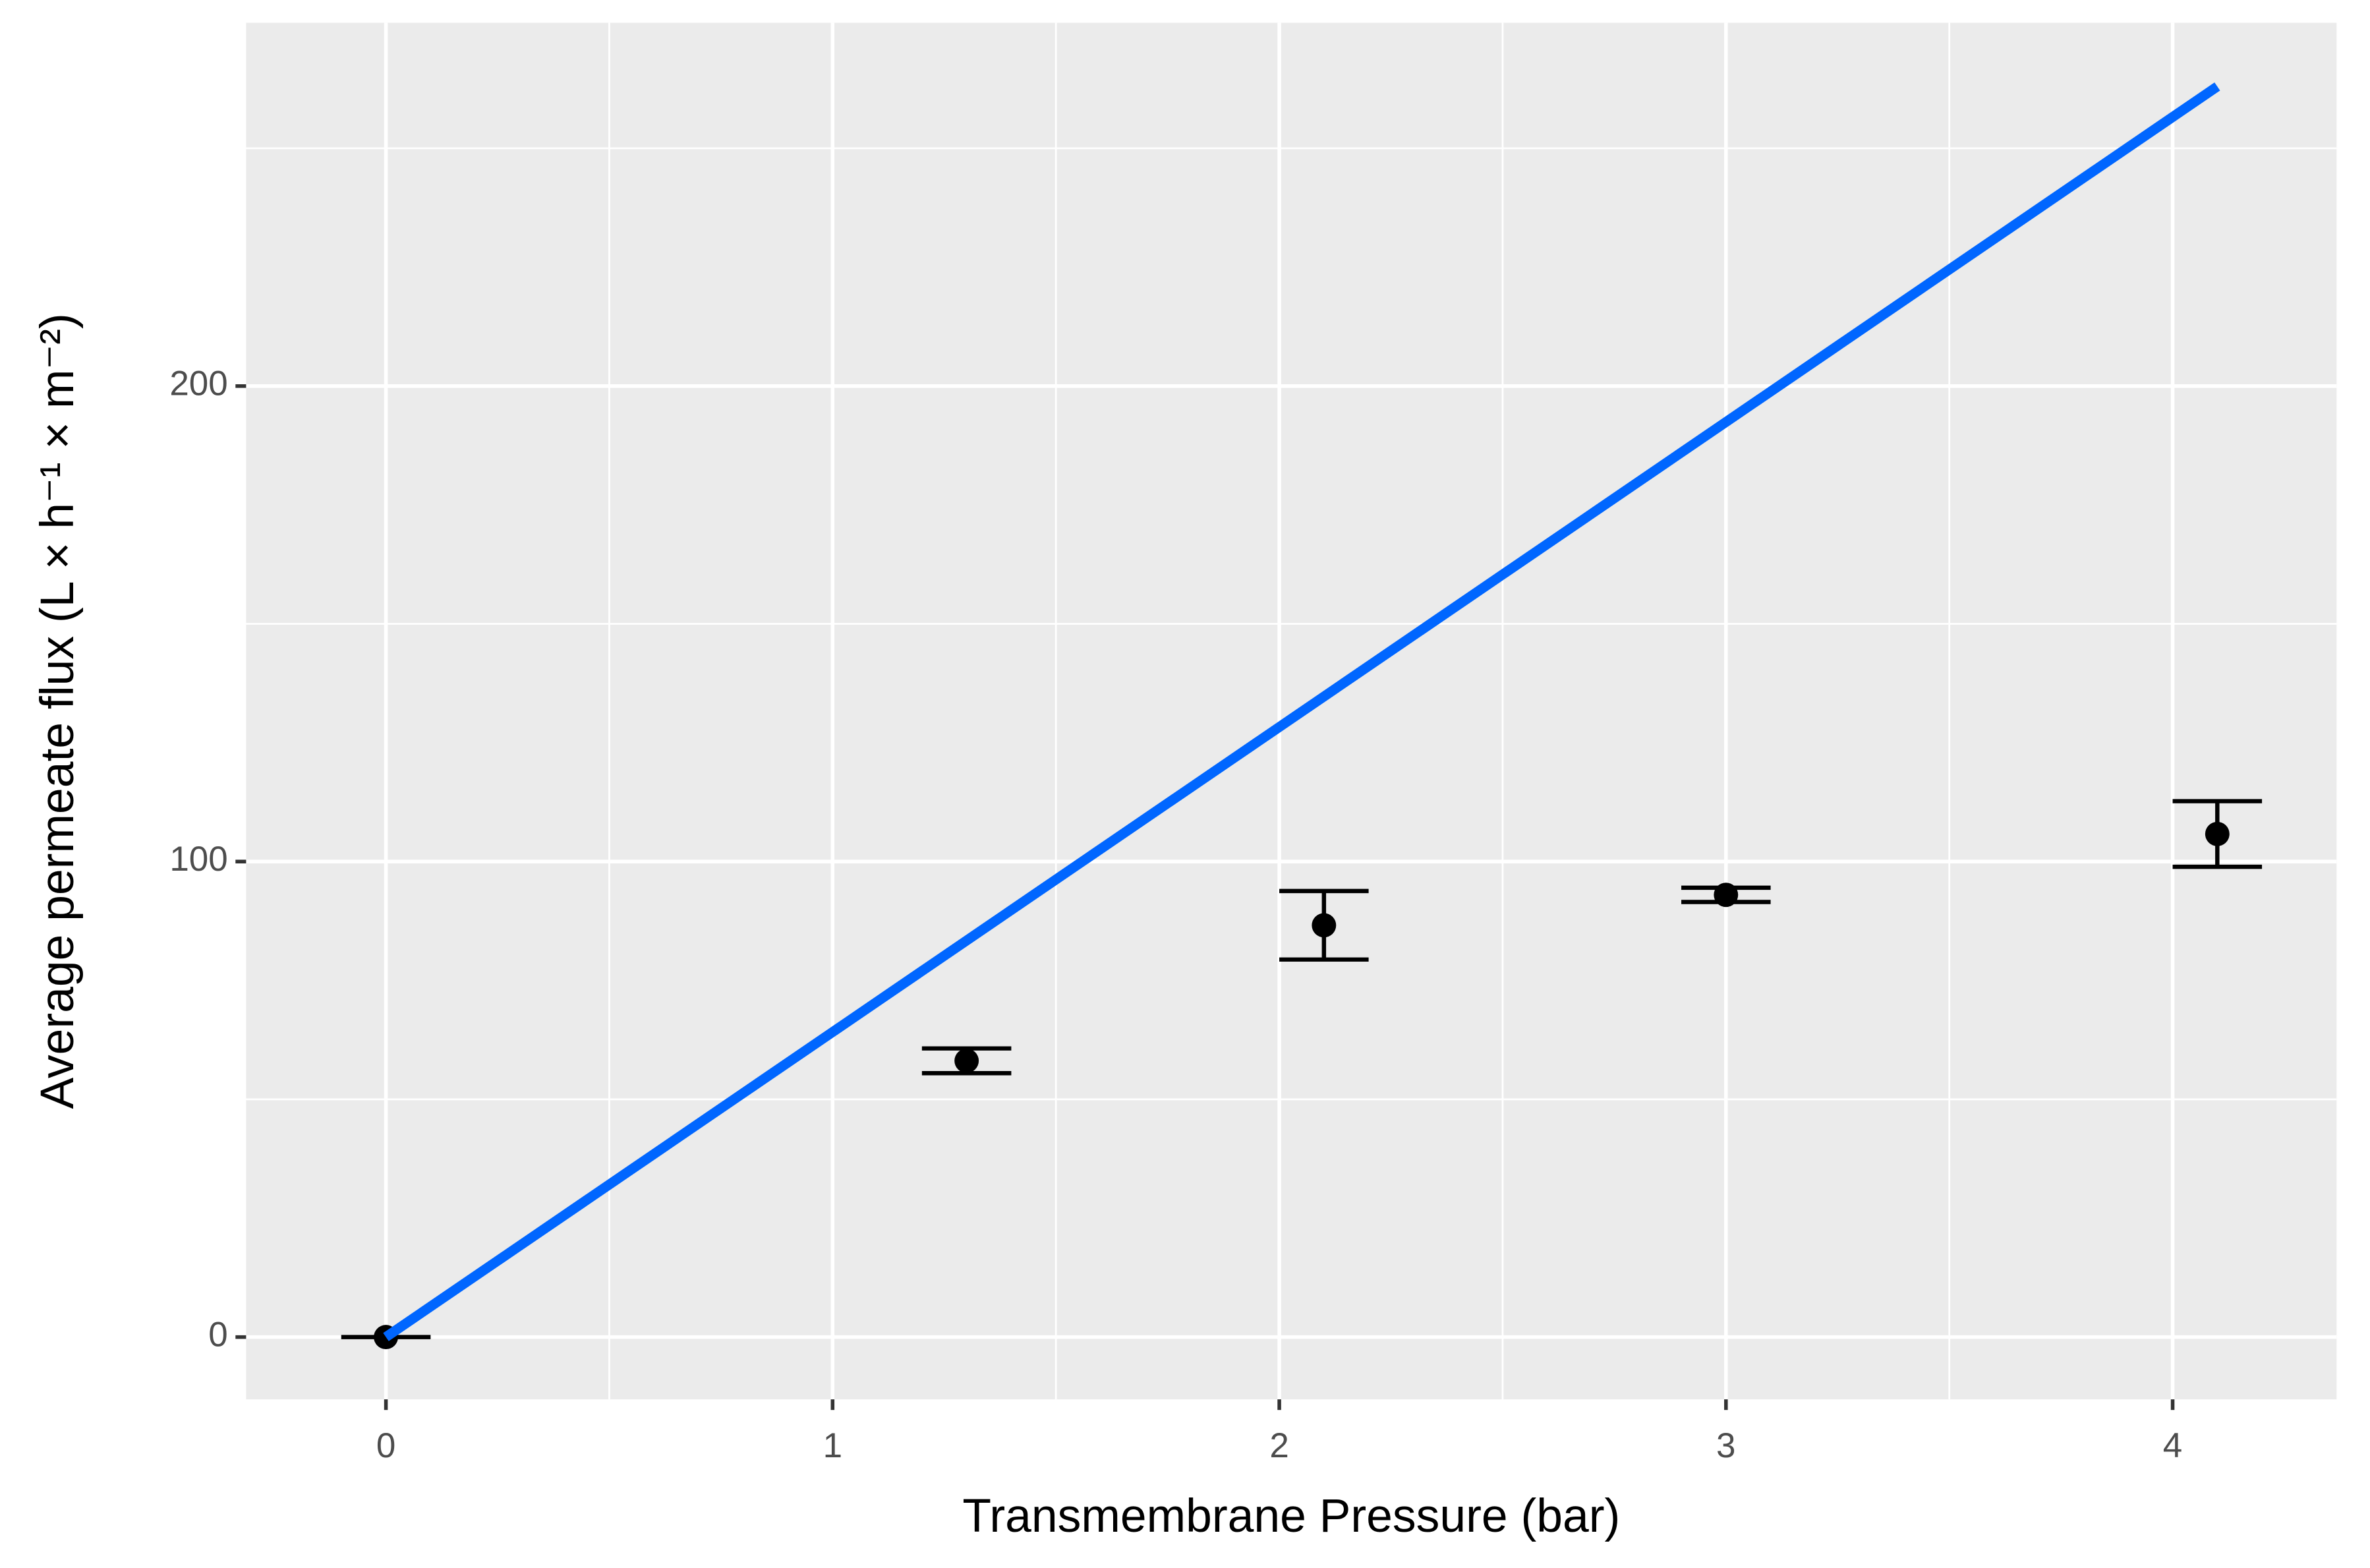  Describe the element at coordinates (385, 1445) in the screenshot. I see `x-tick-label: 0` at that location.